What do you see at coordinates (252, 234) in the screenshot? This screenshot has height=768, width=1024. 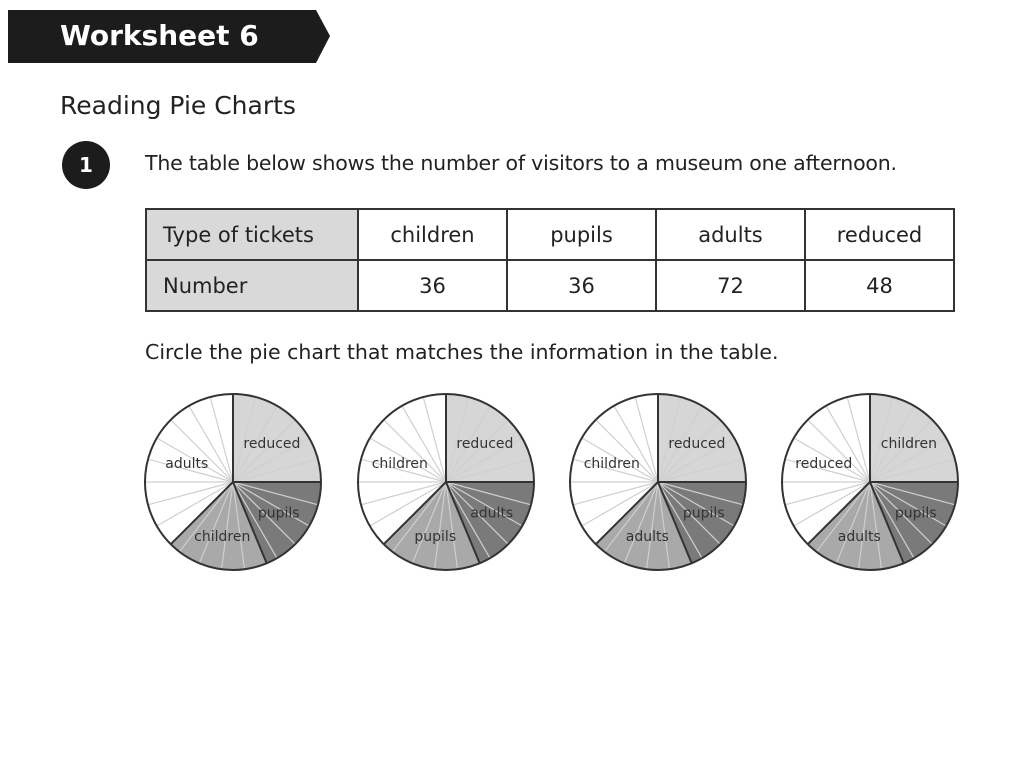 I see `row-header: Type of tickets` at bounding box center [252, 234].